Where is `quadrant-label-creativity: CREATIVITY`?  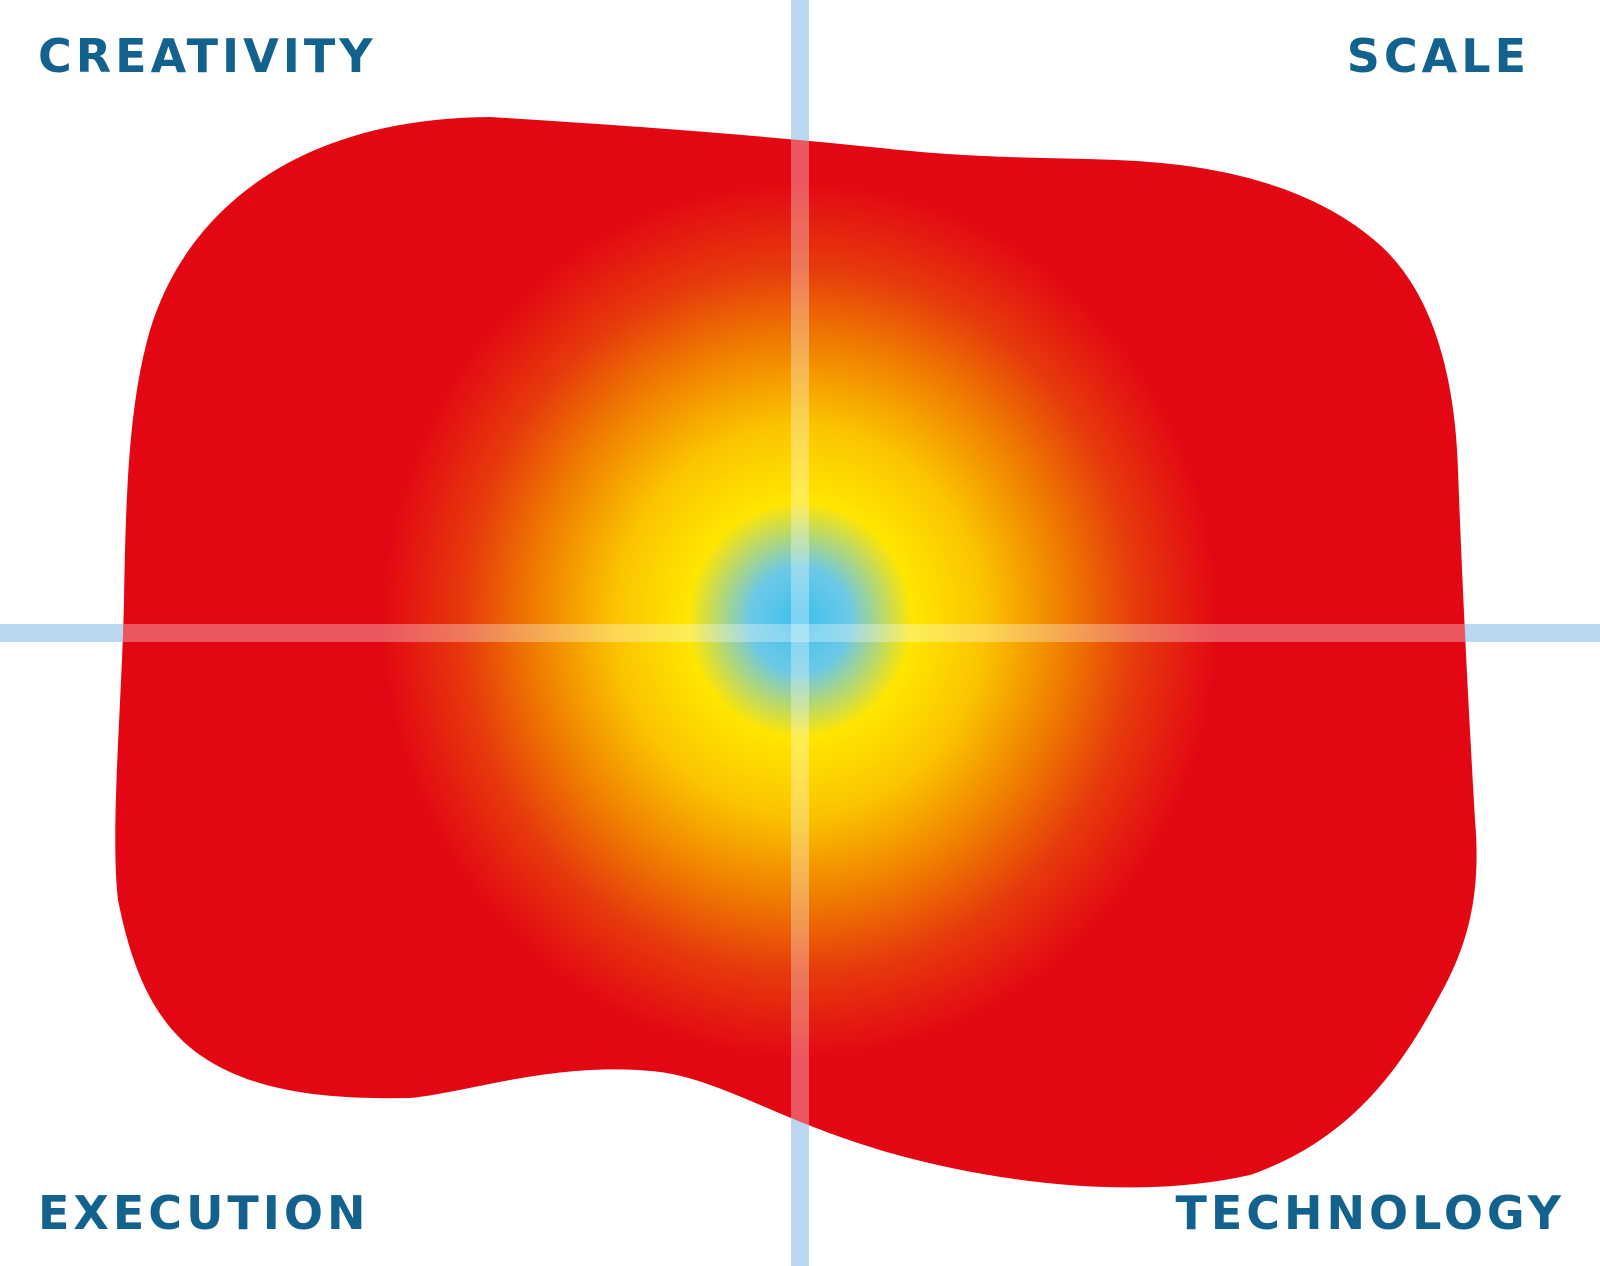 quadrant-label-creativity: CREATIVITY is located at coordinates (207, 56).